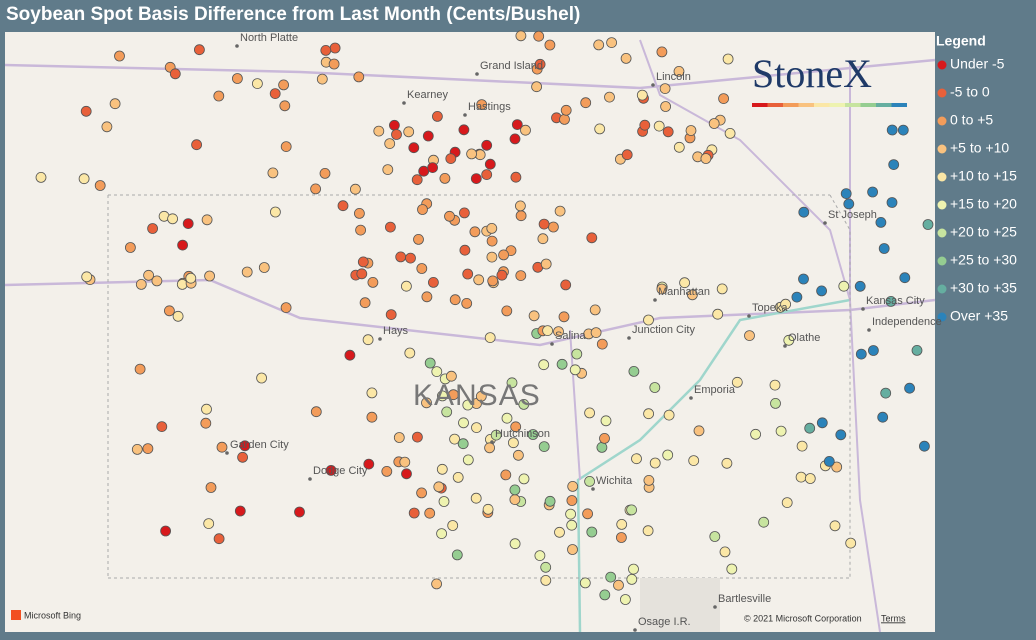 The height and width of the screenshot is (640, 1036). Describe the element at coordinates (977, 64) in the screenshot. I see `legend-label: Under -5` at that location.